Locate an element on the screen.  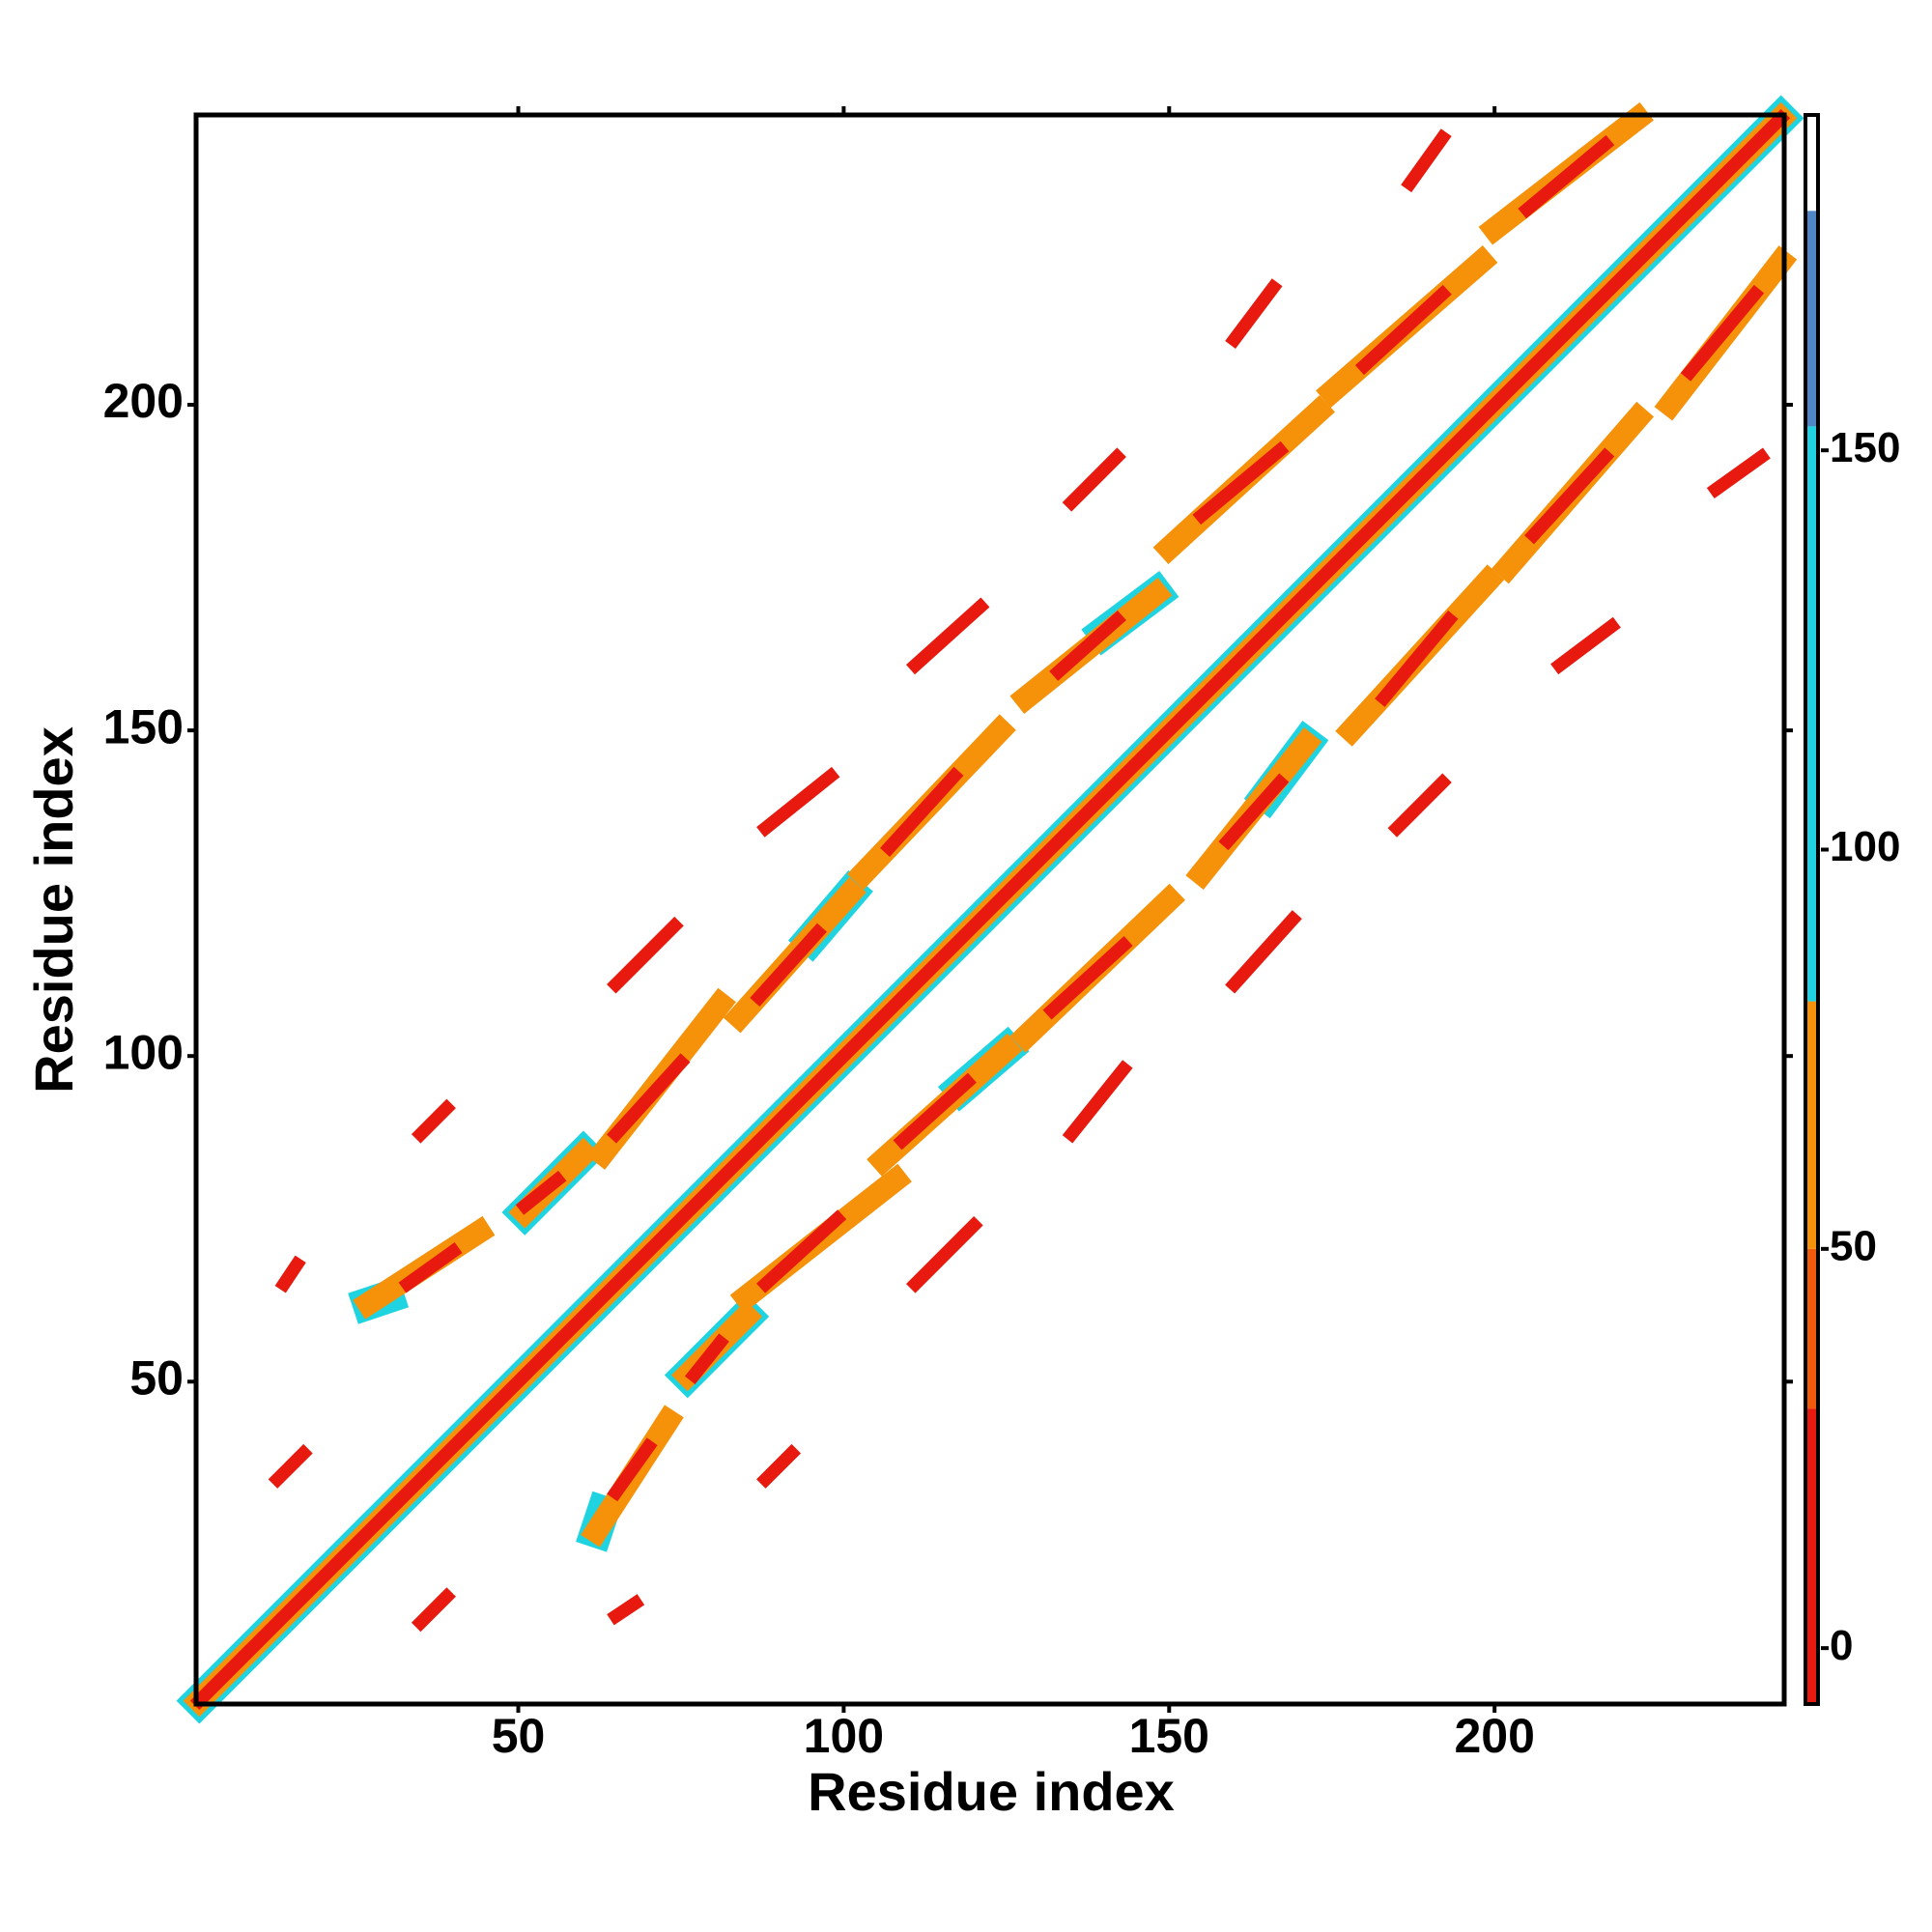
colorbar-tick-label: 150 is located at coordinates (1865, 447).